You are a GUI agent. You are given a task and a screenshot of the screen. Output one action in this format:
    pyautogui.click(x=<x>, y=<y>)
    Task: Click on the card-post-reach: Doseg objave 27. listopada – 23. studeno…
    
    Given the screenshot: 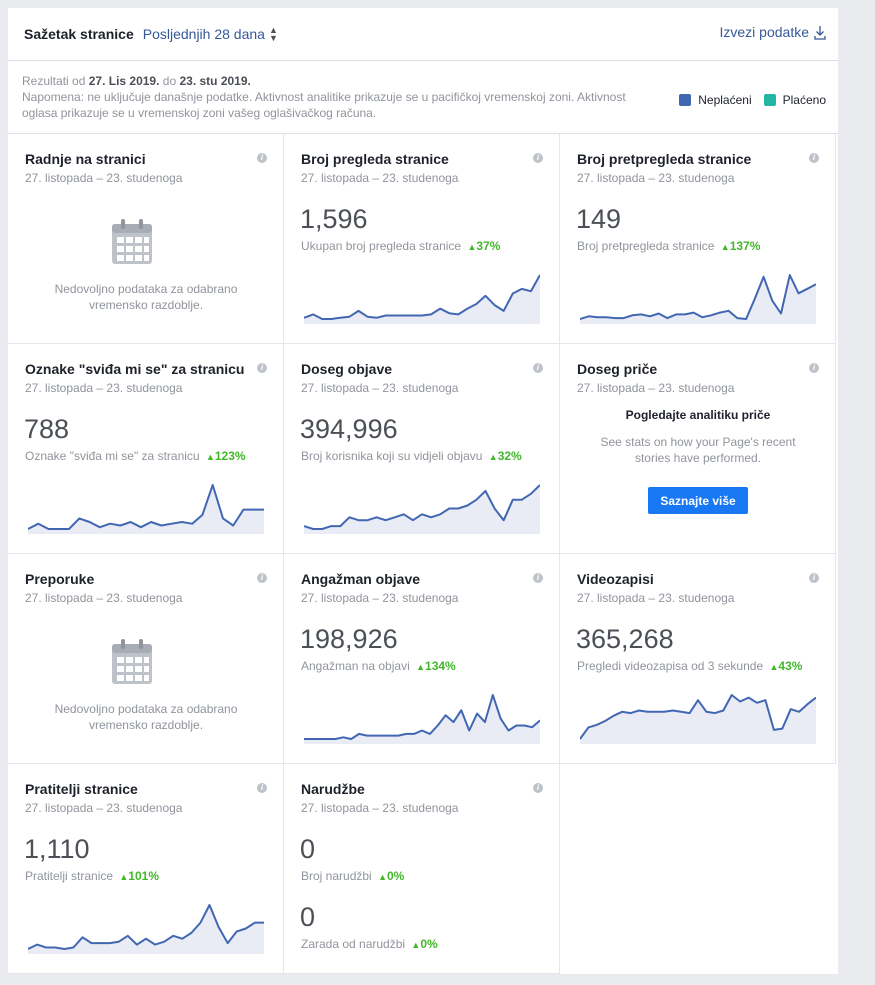 What is the action you would take?
    pyautogui.click(x=422, y=449)
    